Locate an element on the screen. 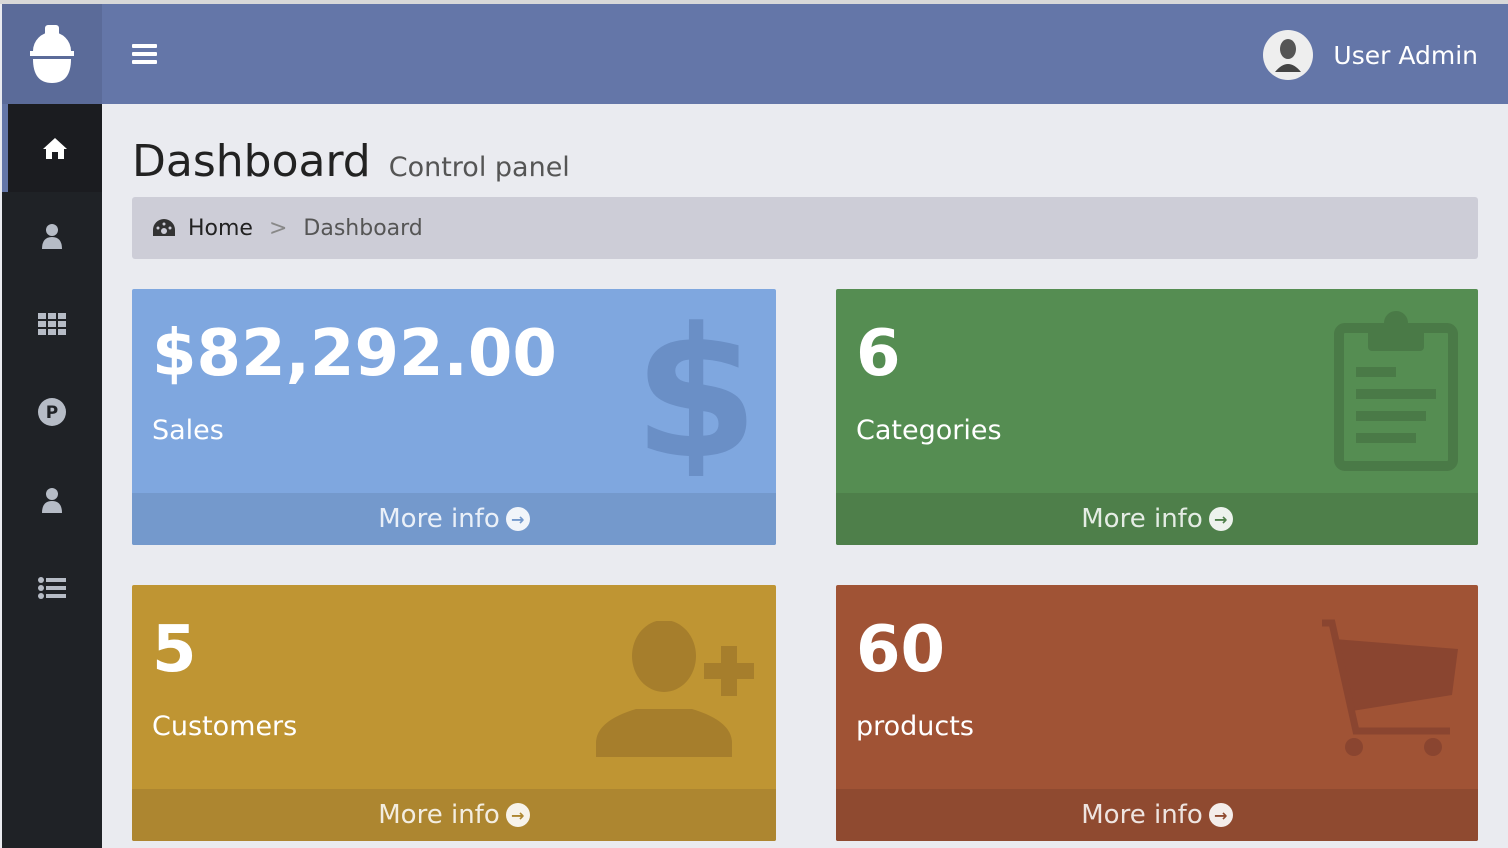 The height and width of the screenshot is (848, 1508). dollar-icon: $ is located at coordinates (696, 393).